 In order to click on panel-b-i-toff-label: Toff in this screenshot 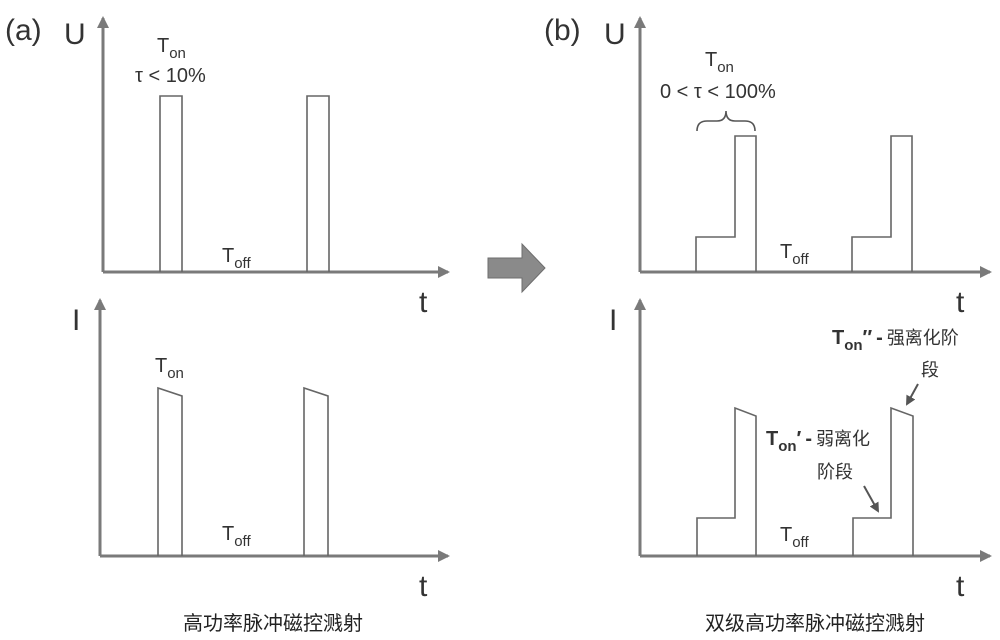, I will do `click(794, 537)`.